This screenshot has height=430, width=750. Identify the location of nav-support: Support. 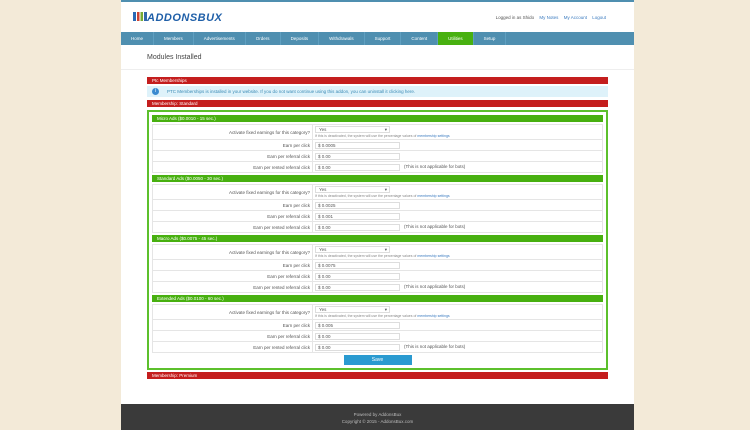
(383, 38).